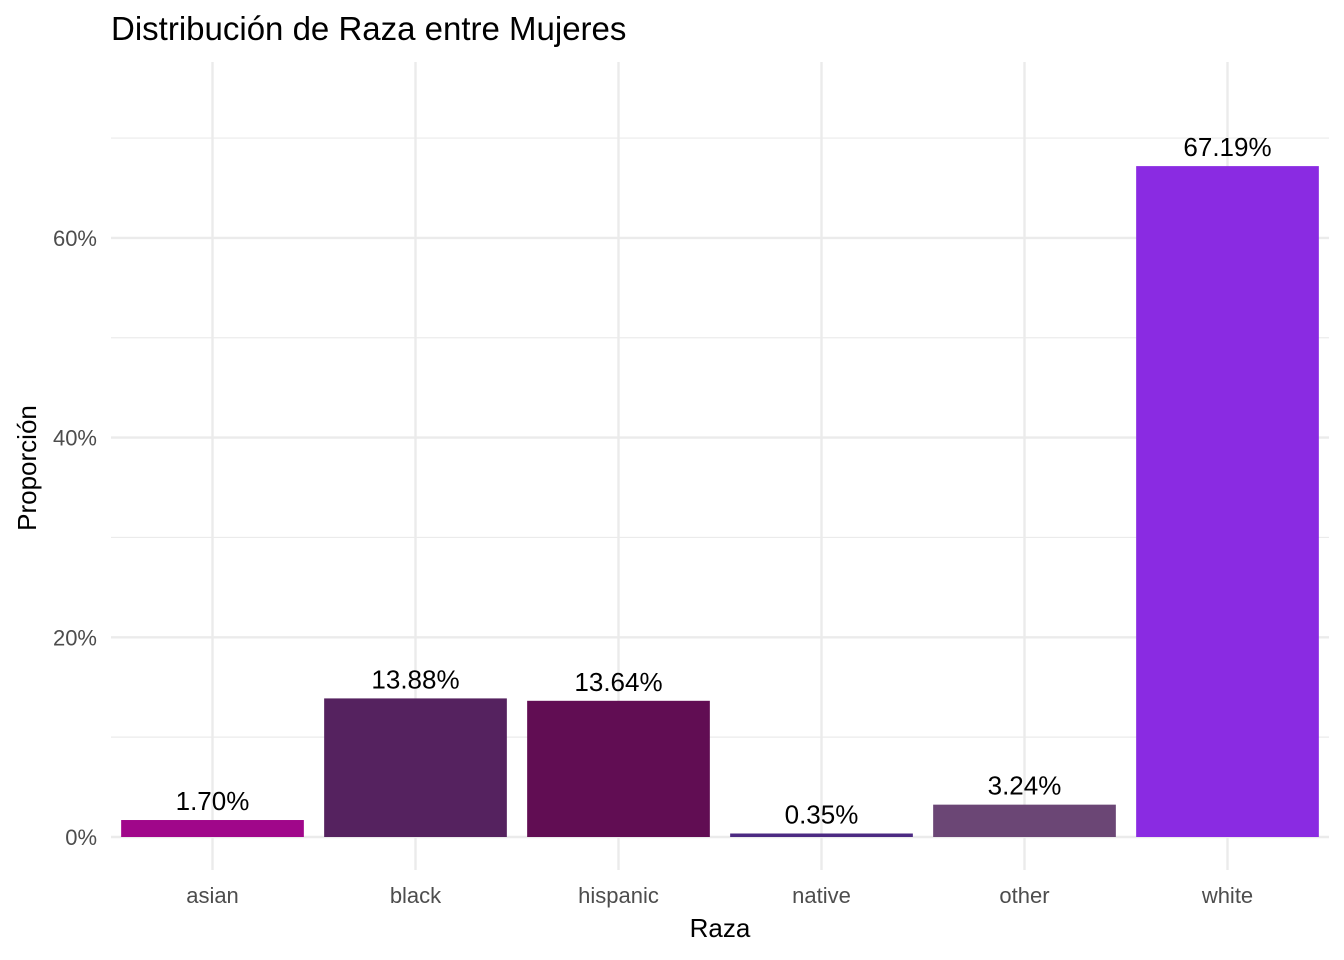 Image resolution: width=1344 pixels, height=960 pixels. Describe the element at coordinates (720, 928) in the screenshot. I see `x-axis-title: Raza` at that location.